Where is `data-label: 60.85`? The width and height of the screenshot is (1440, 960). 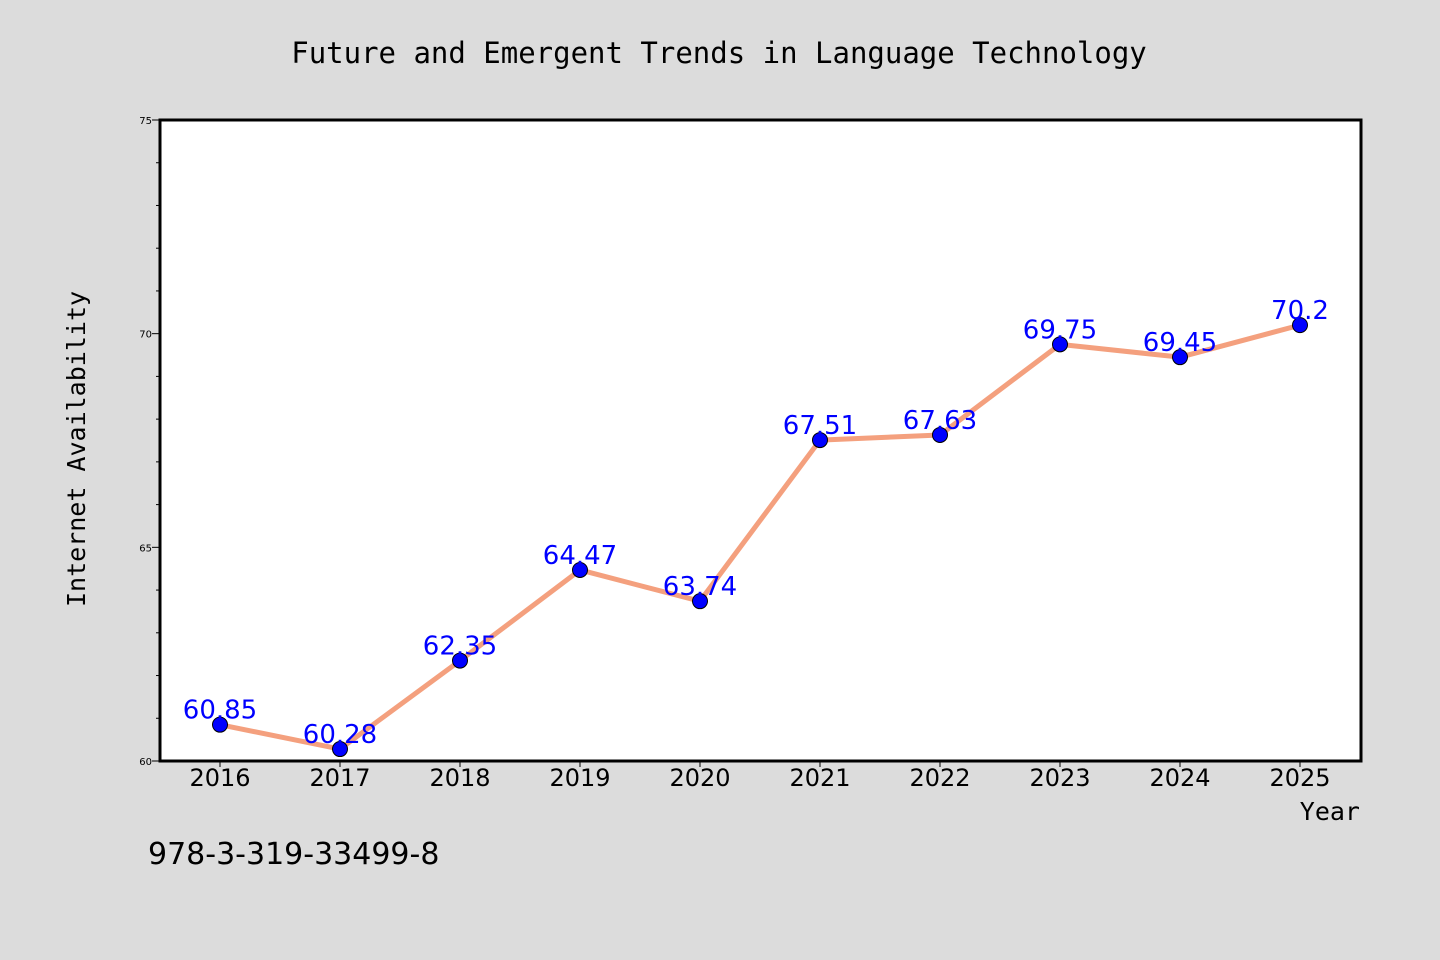 data-label: 60.85 is located at coordinates (220, 711).